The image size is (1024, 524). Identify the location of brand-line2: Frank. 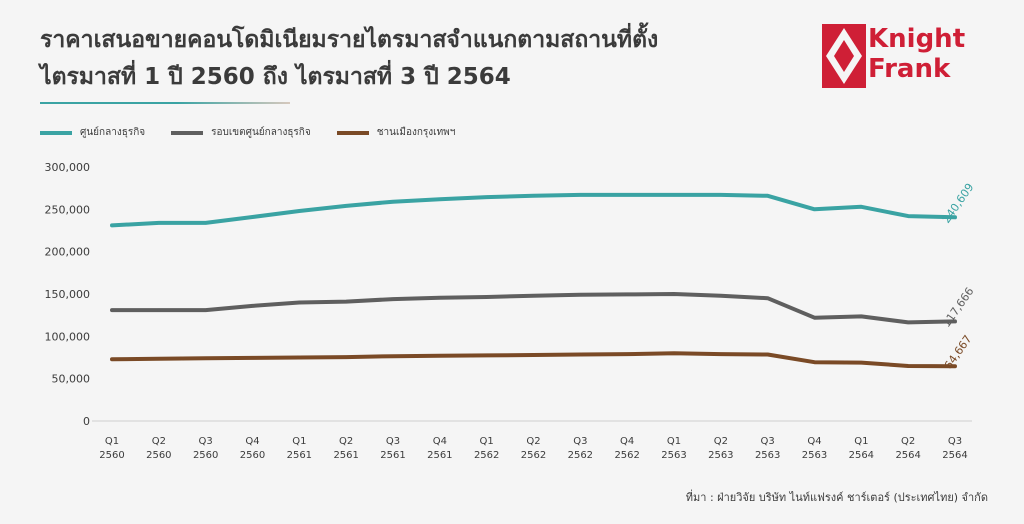
(909, 69).